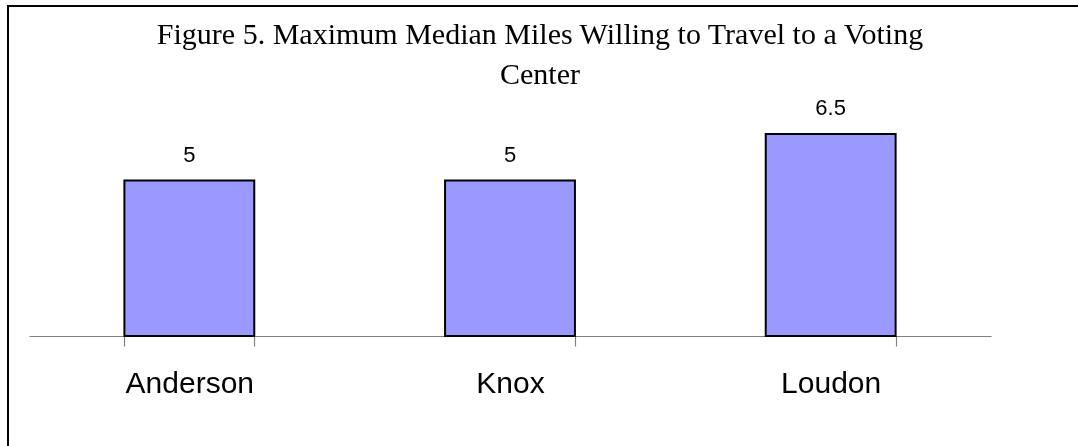  I want to click on x-tick-label: Anderson, so click(190, 382).